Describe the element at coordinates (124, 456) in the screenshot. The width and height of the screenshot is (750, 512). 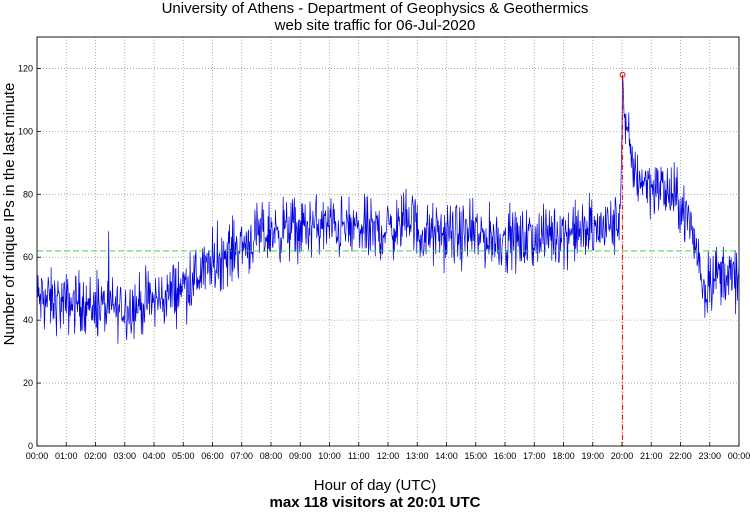
I see `x-tick-label: 03:00` at that location.